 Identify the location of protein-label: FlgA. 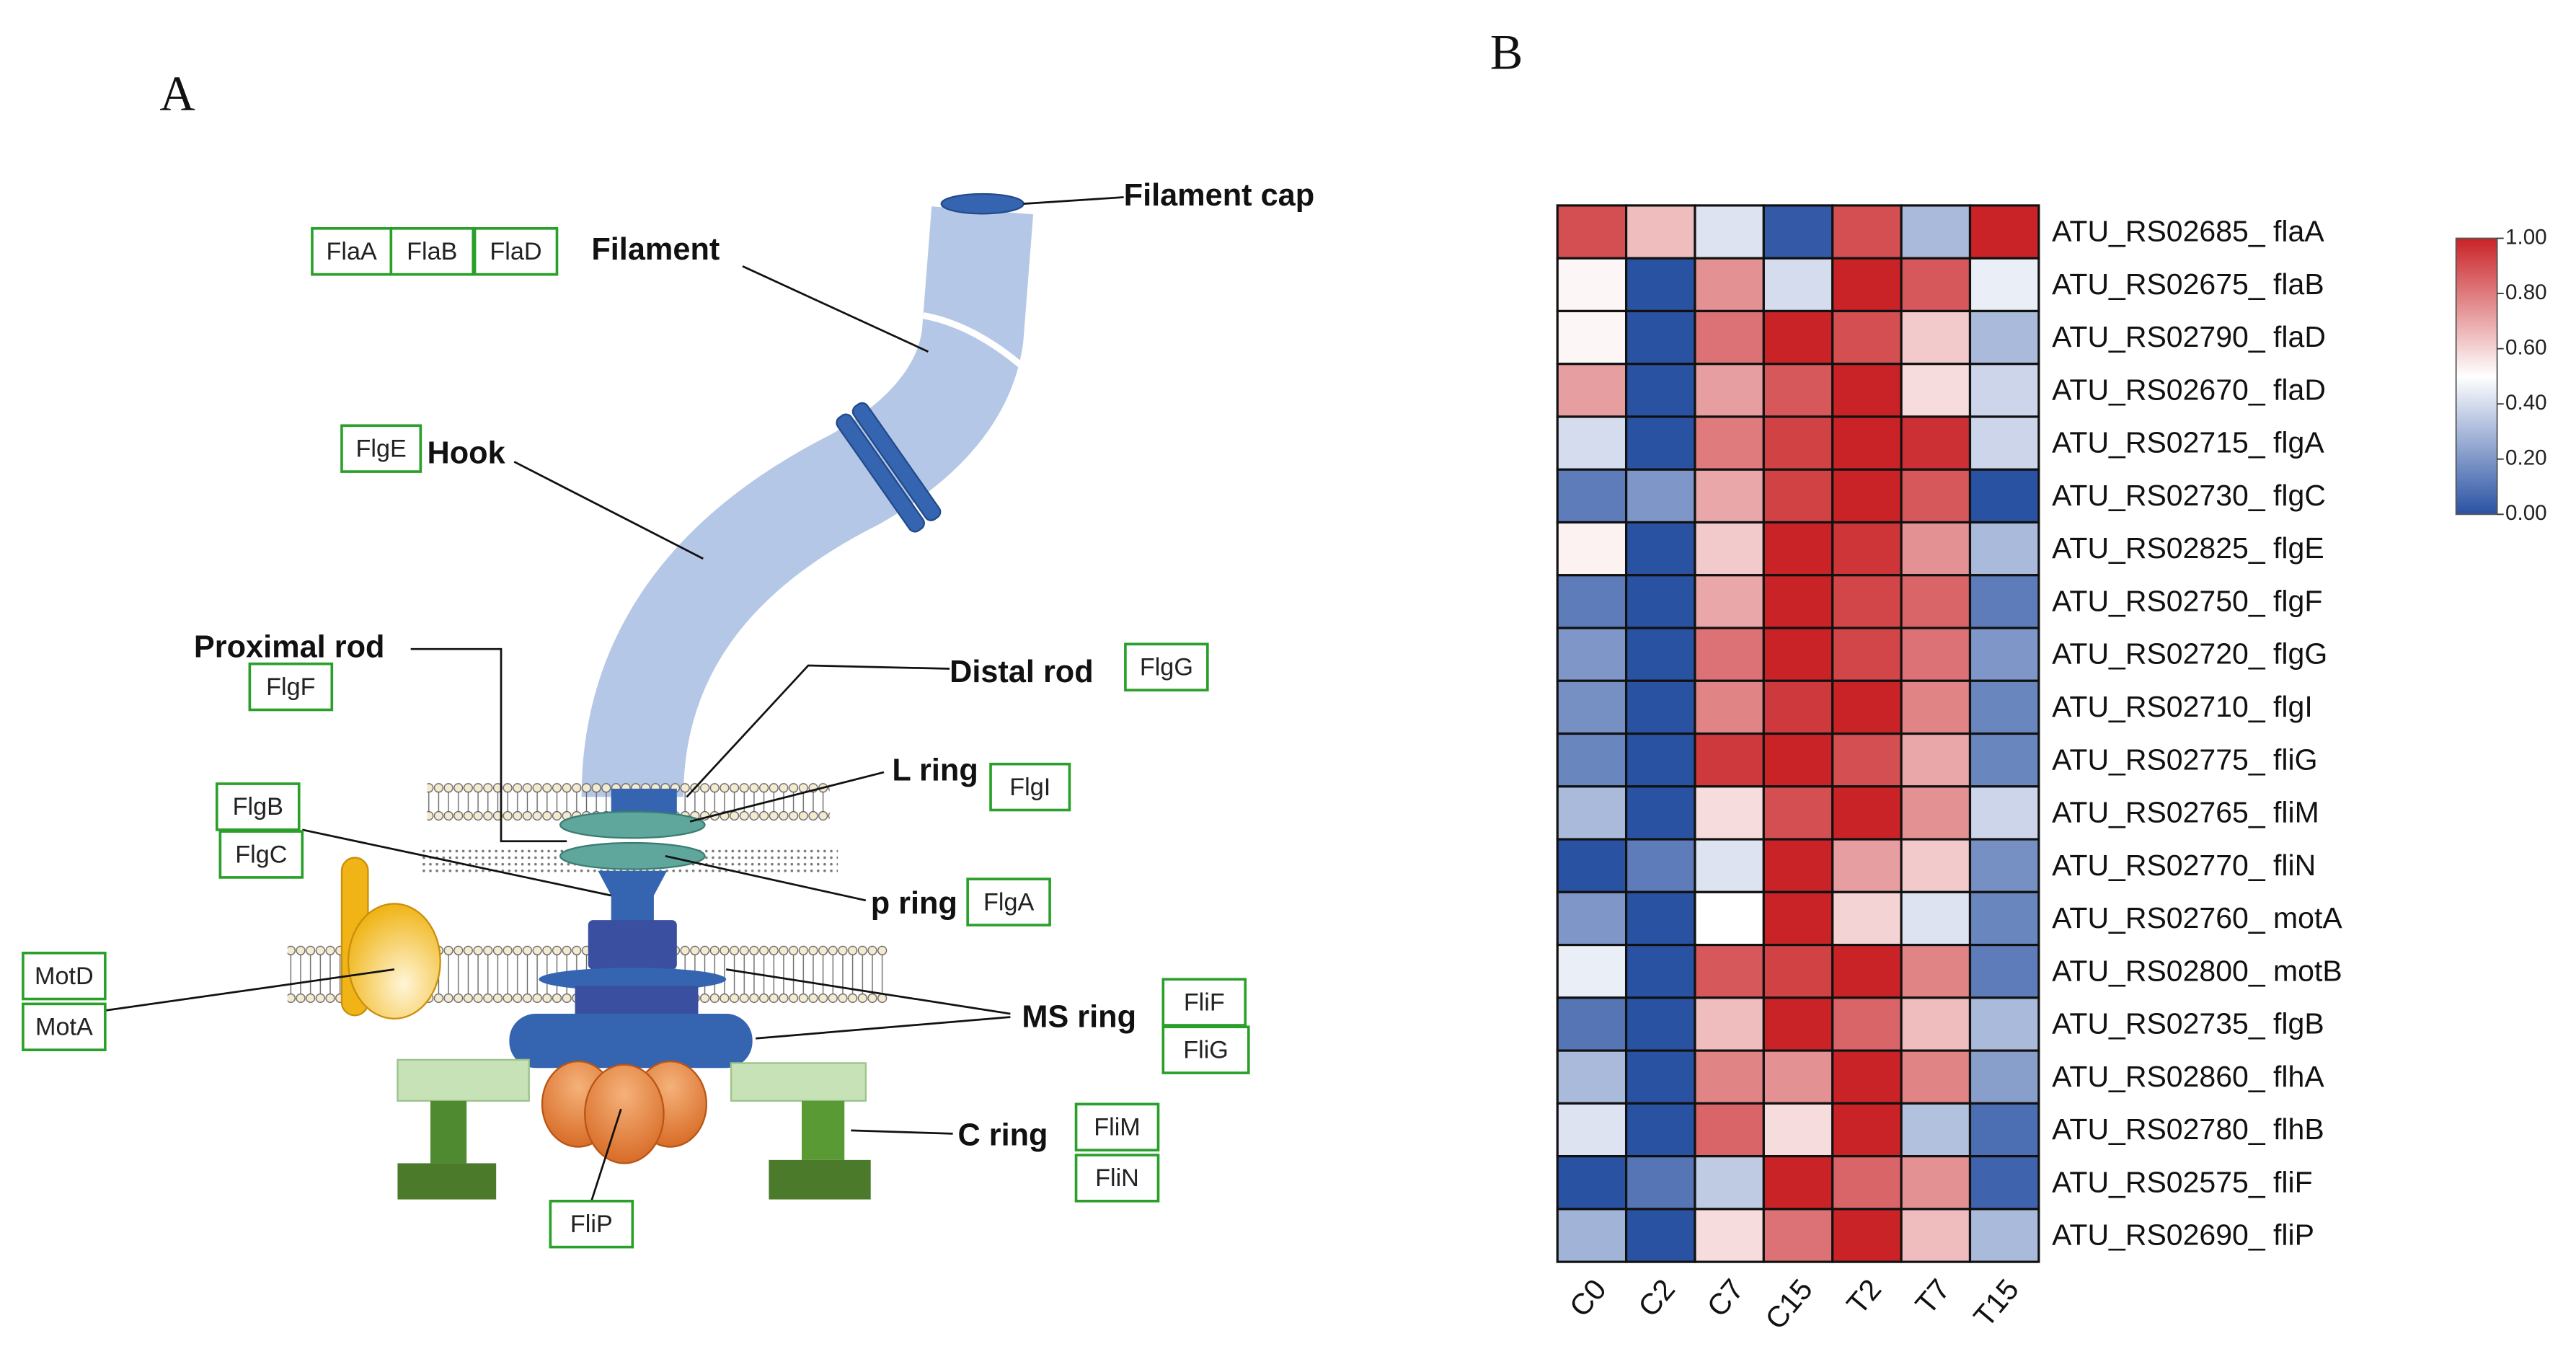
(1008, 902).